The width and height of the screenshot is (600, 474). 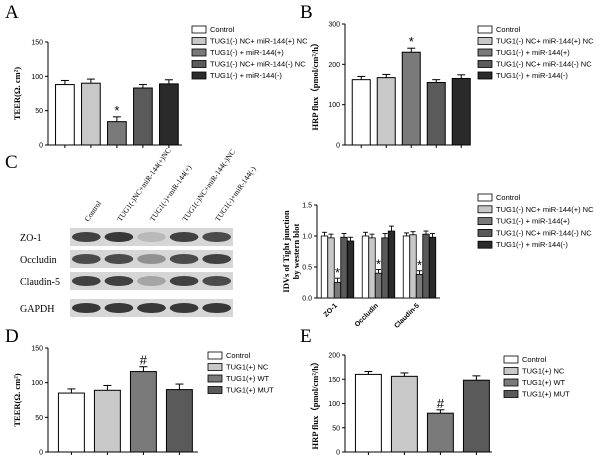 What do you see at coordinates (367, 315) in the screenshot?
I see `x-tick-label: Occludin` at bounding box center [367, 315].